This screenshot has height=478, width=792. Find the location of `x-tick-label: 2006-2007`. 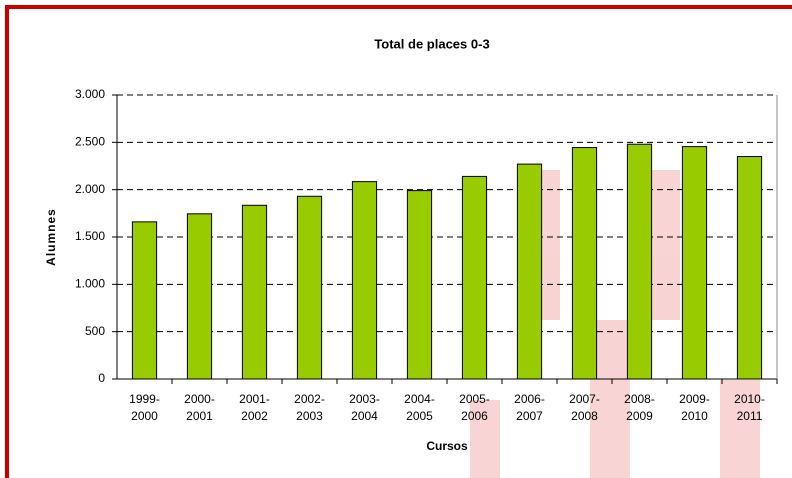

x-tick-label: 2006-2007 is located at coordinates (529, 407).